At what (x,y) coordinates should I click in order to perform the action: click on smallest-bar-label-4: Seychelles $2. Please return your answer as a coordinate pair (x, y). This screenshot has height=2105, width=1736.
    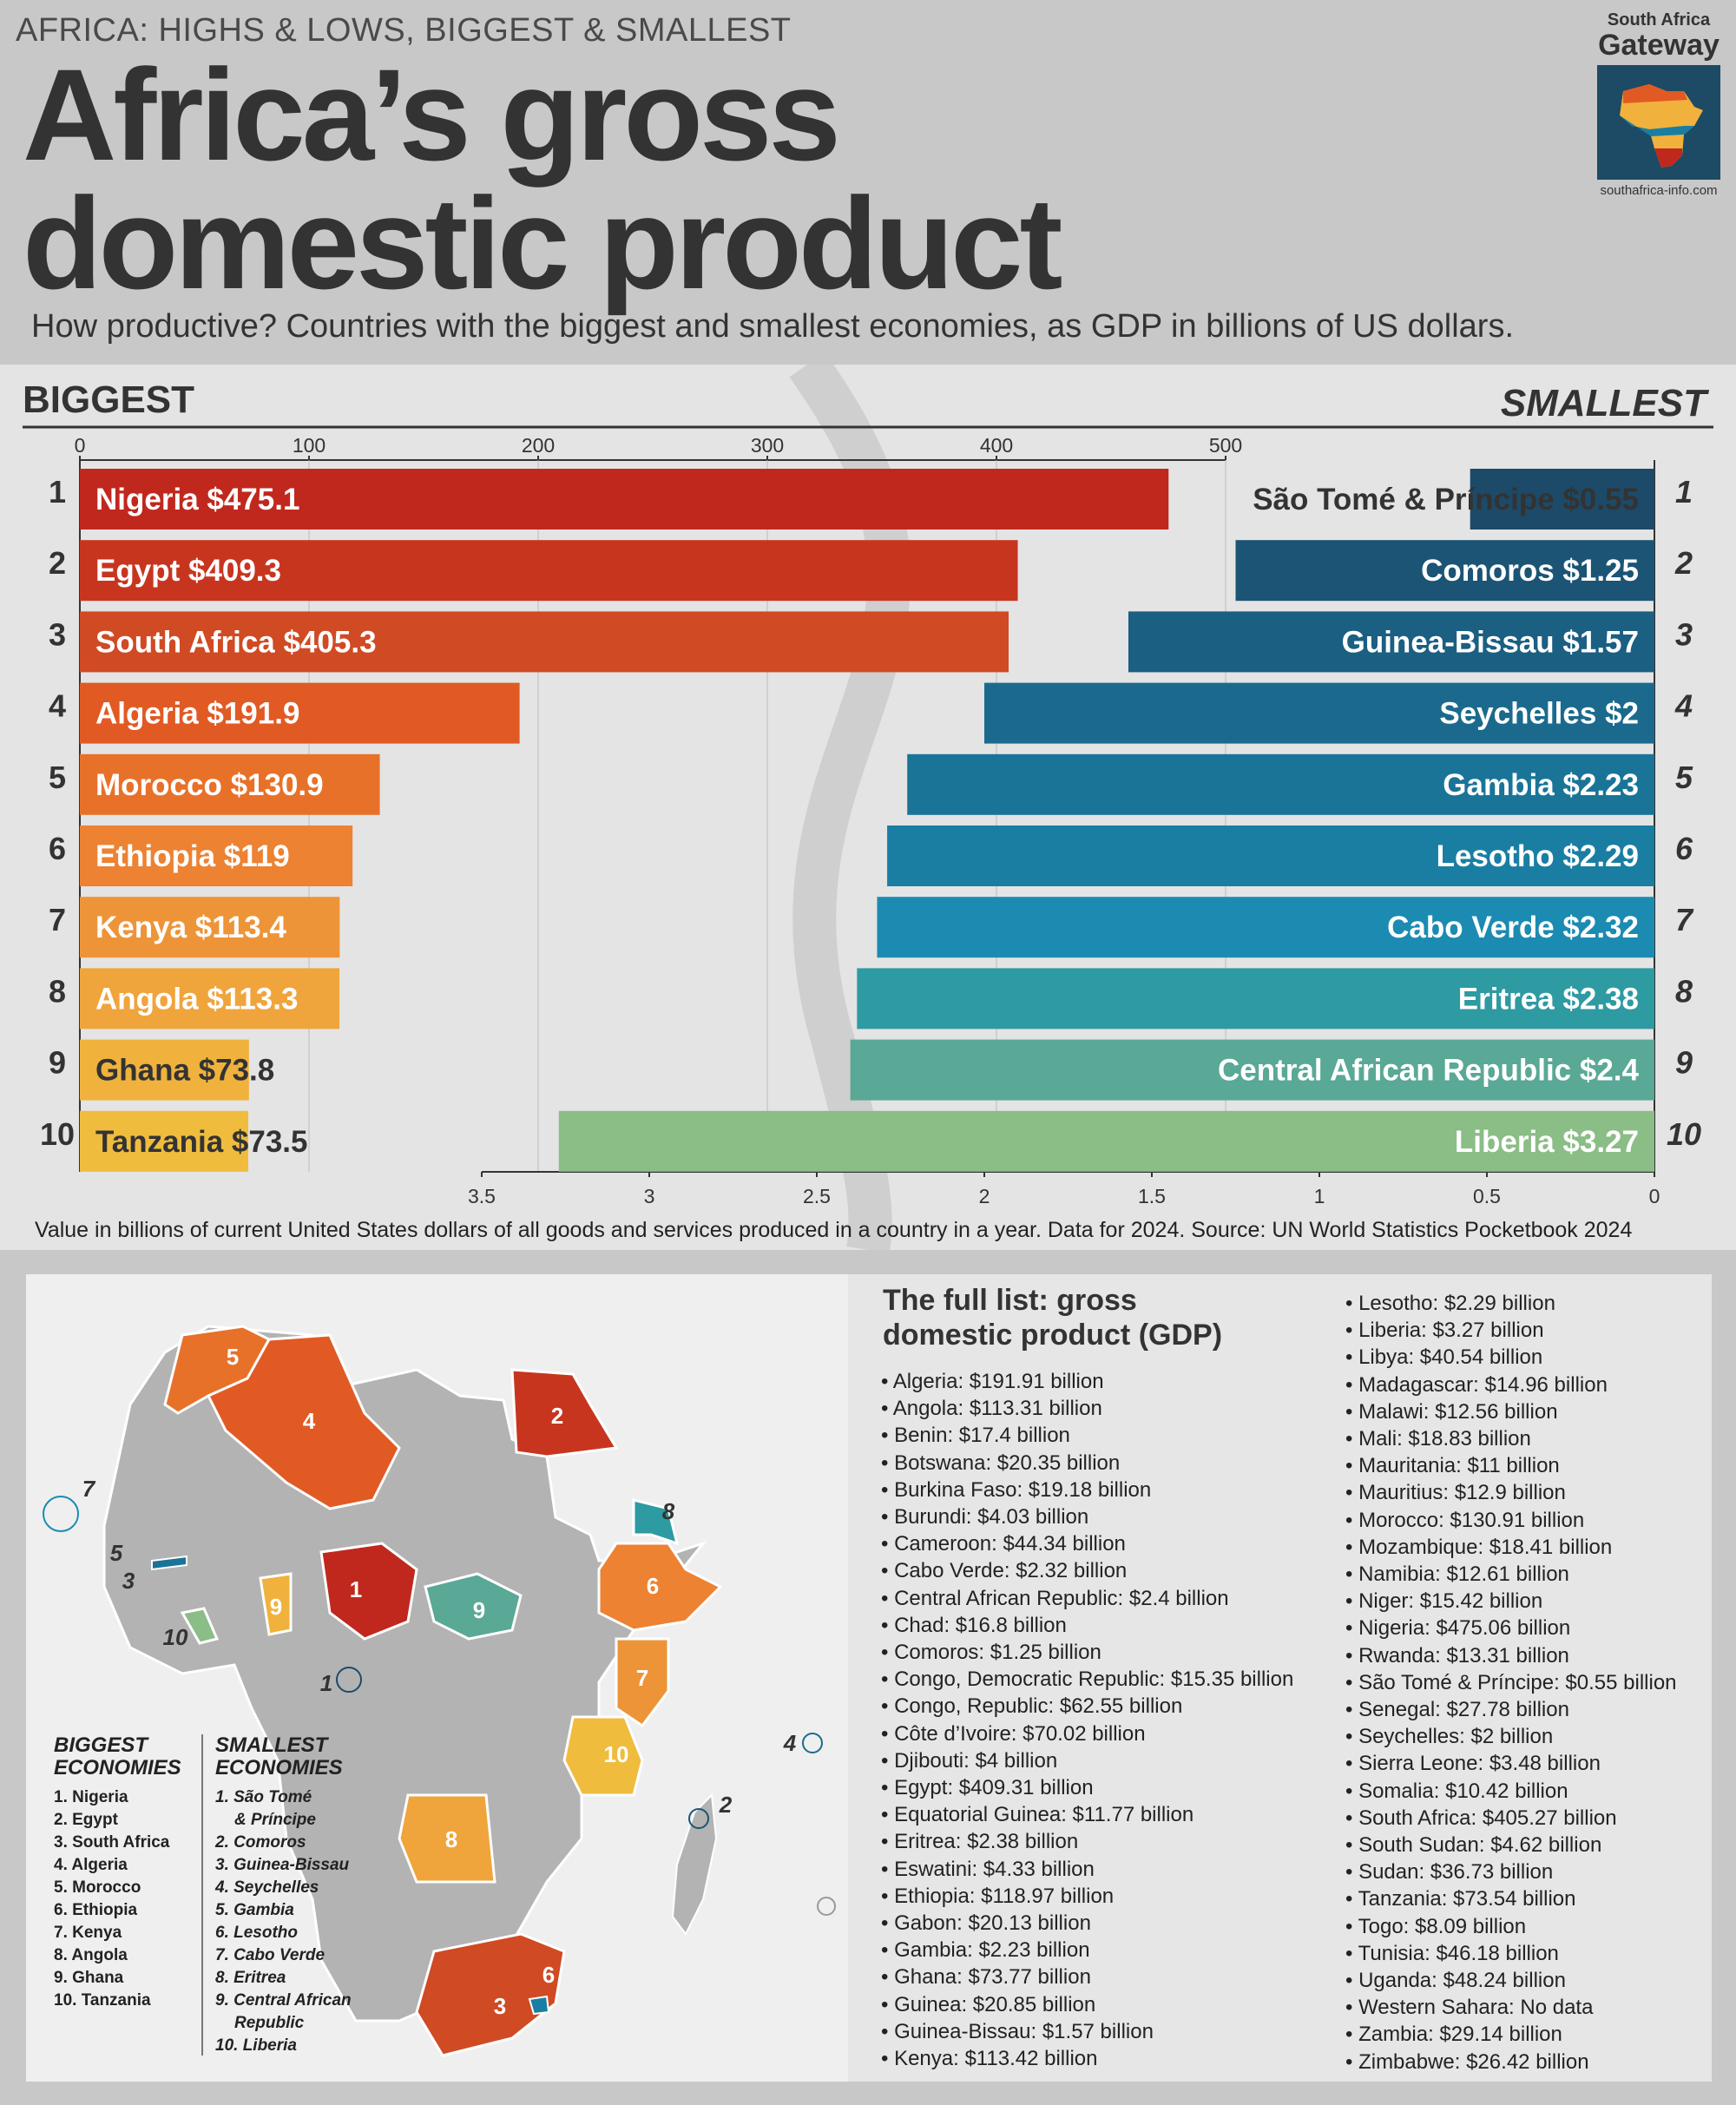
    Looking at the image, I should click on (1539, 714).